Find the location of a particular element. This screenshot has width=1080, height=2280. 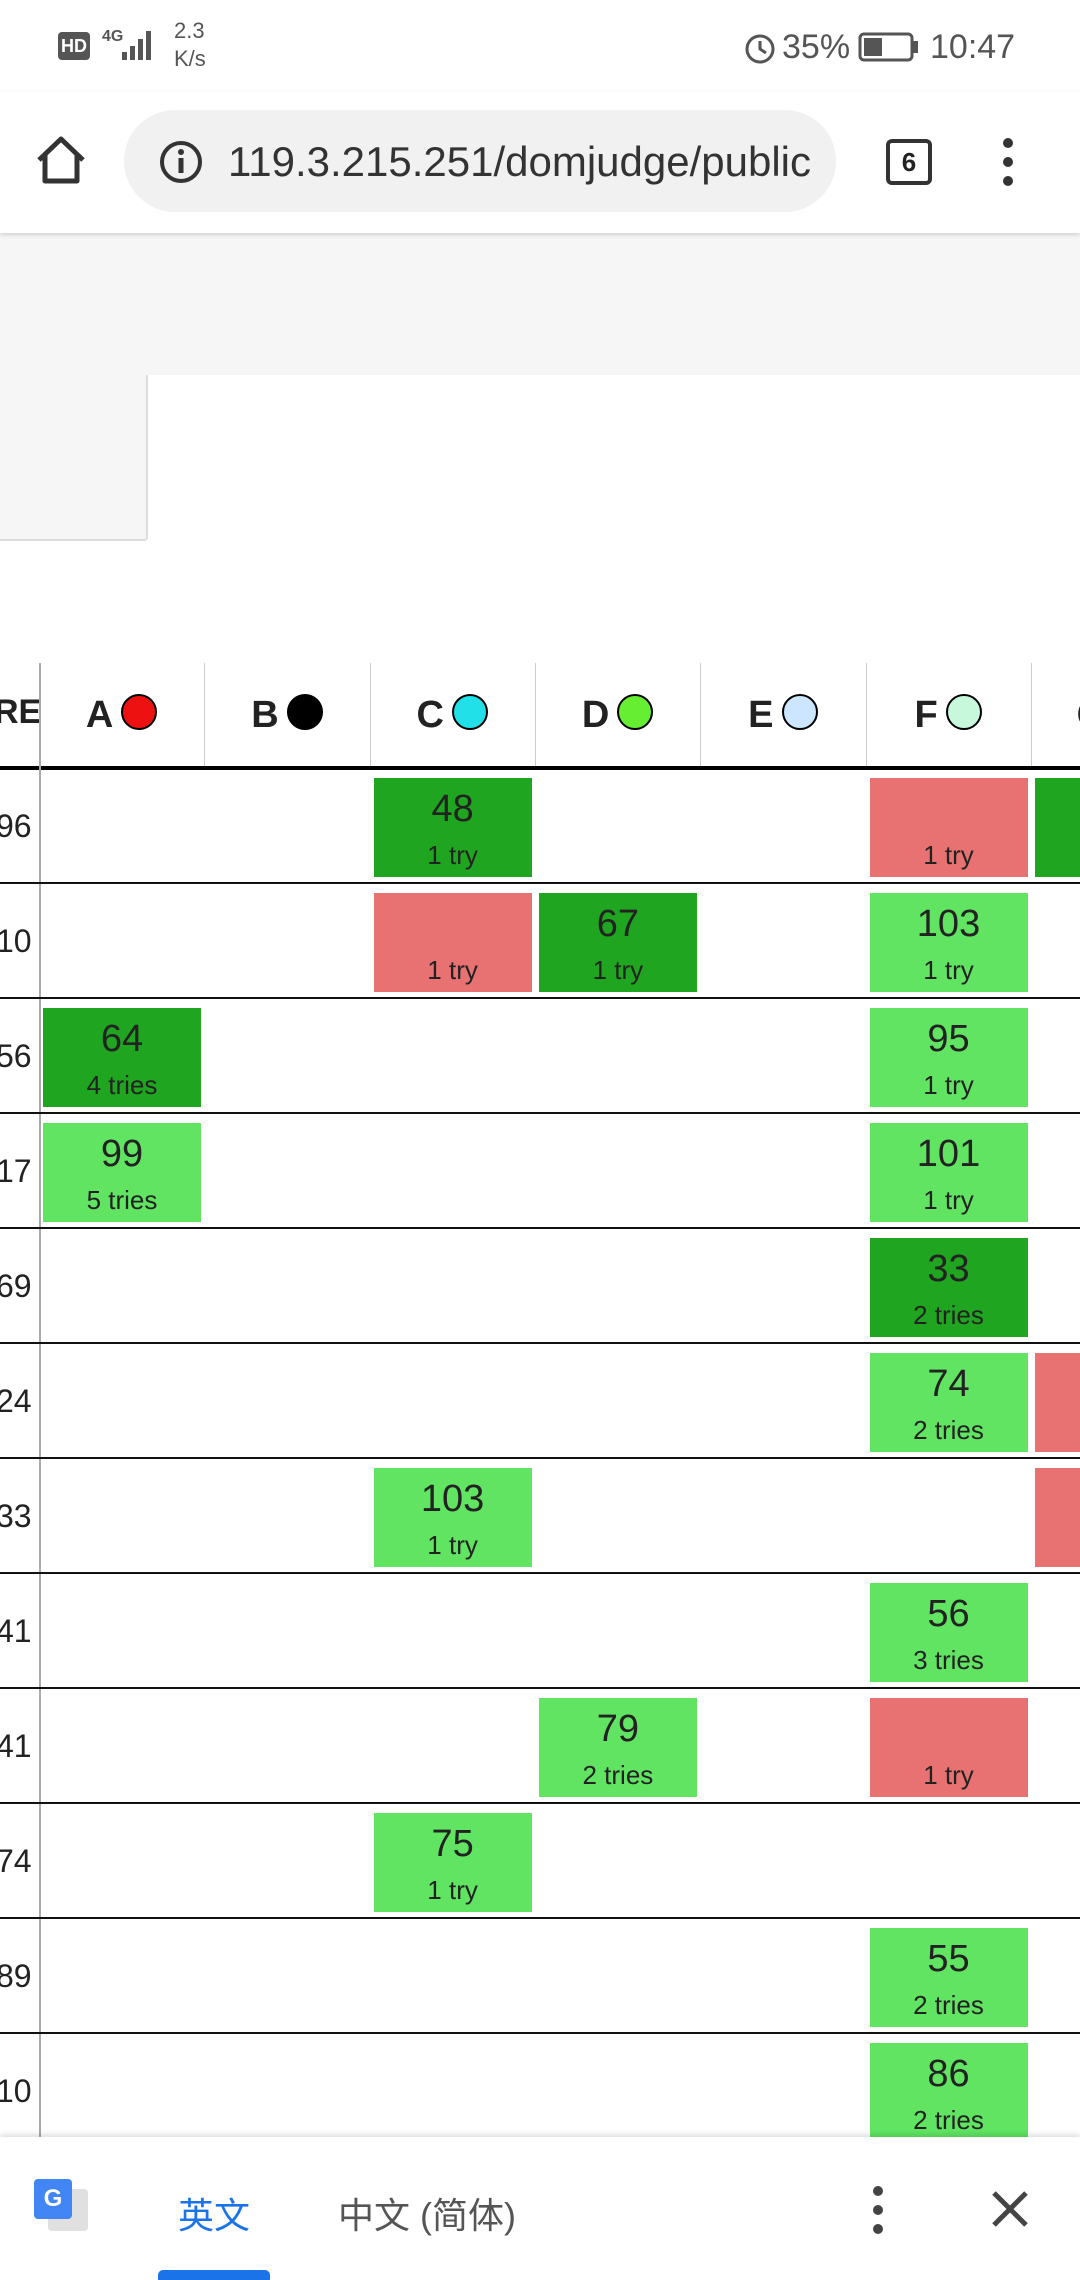

problem-cell: 74 2 tries is located at coordinates (948, 1402).